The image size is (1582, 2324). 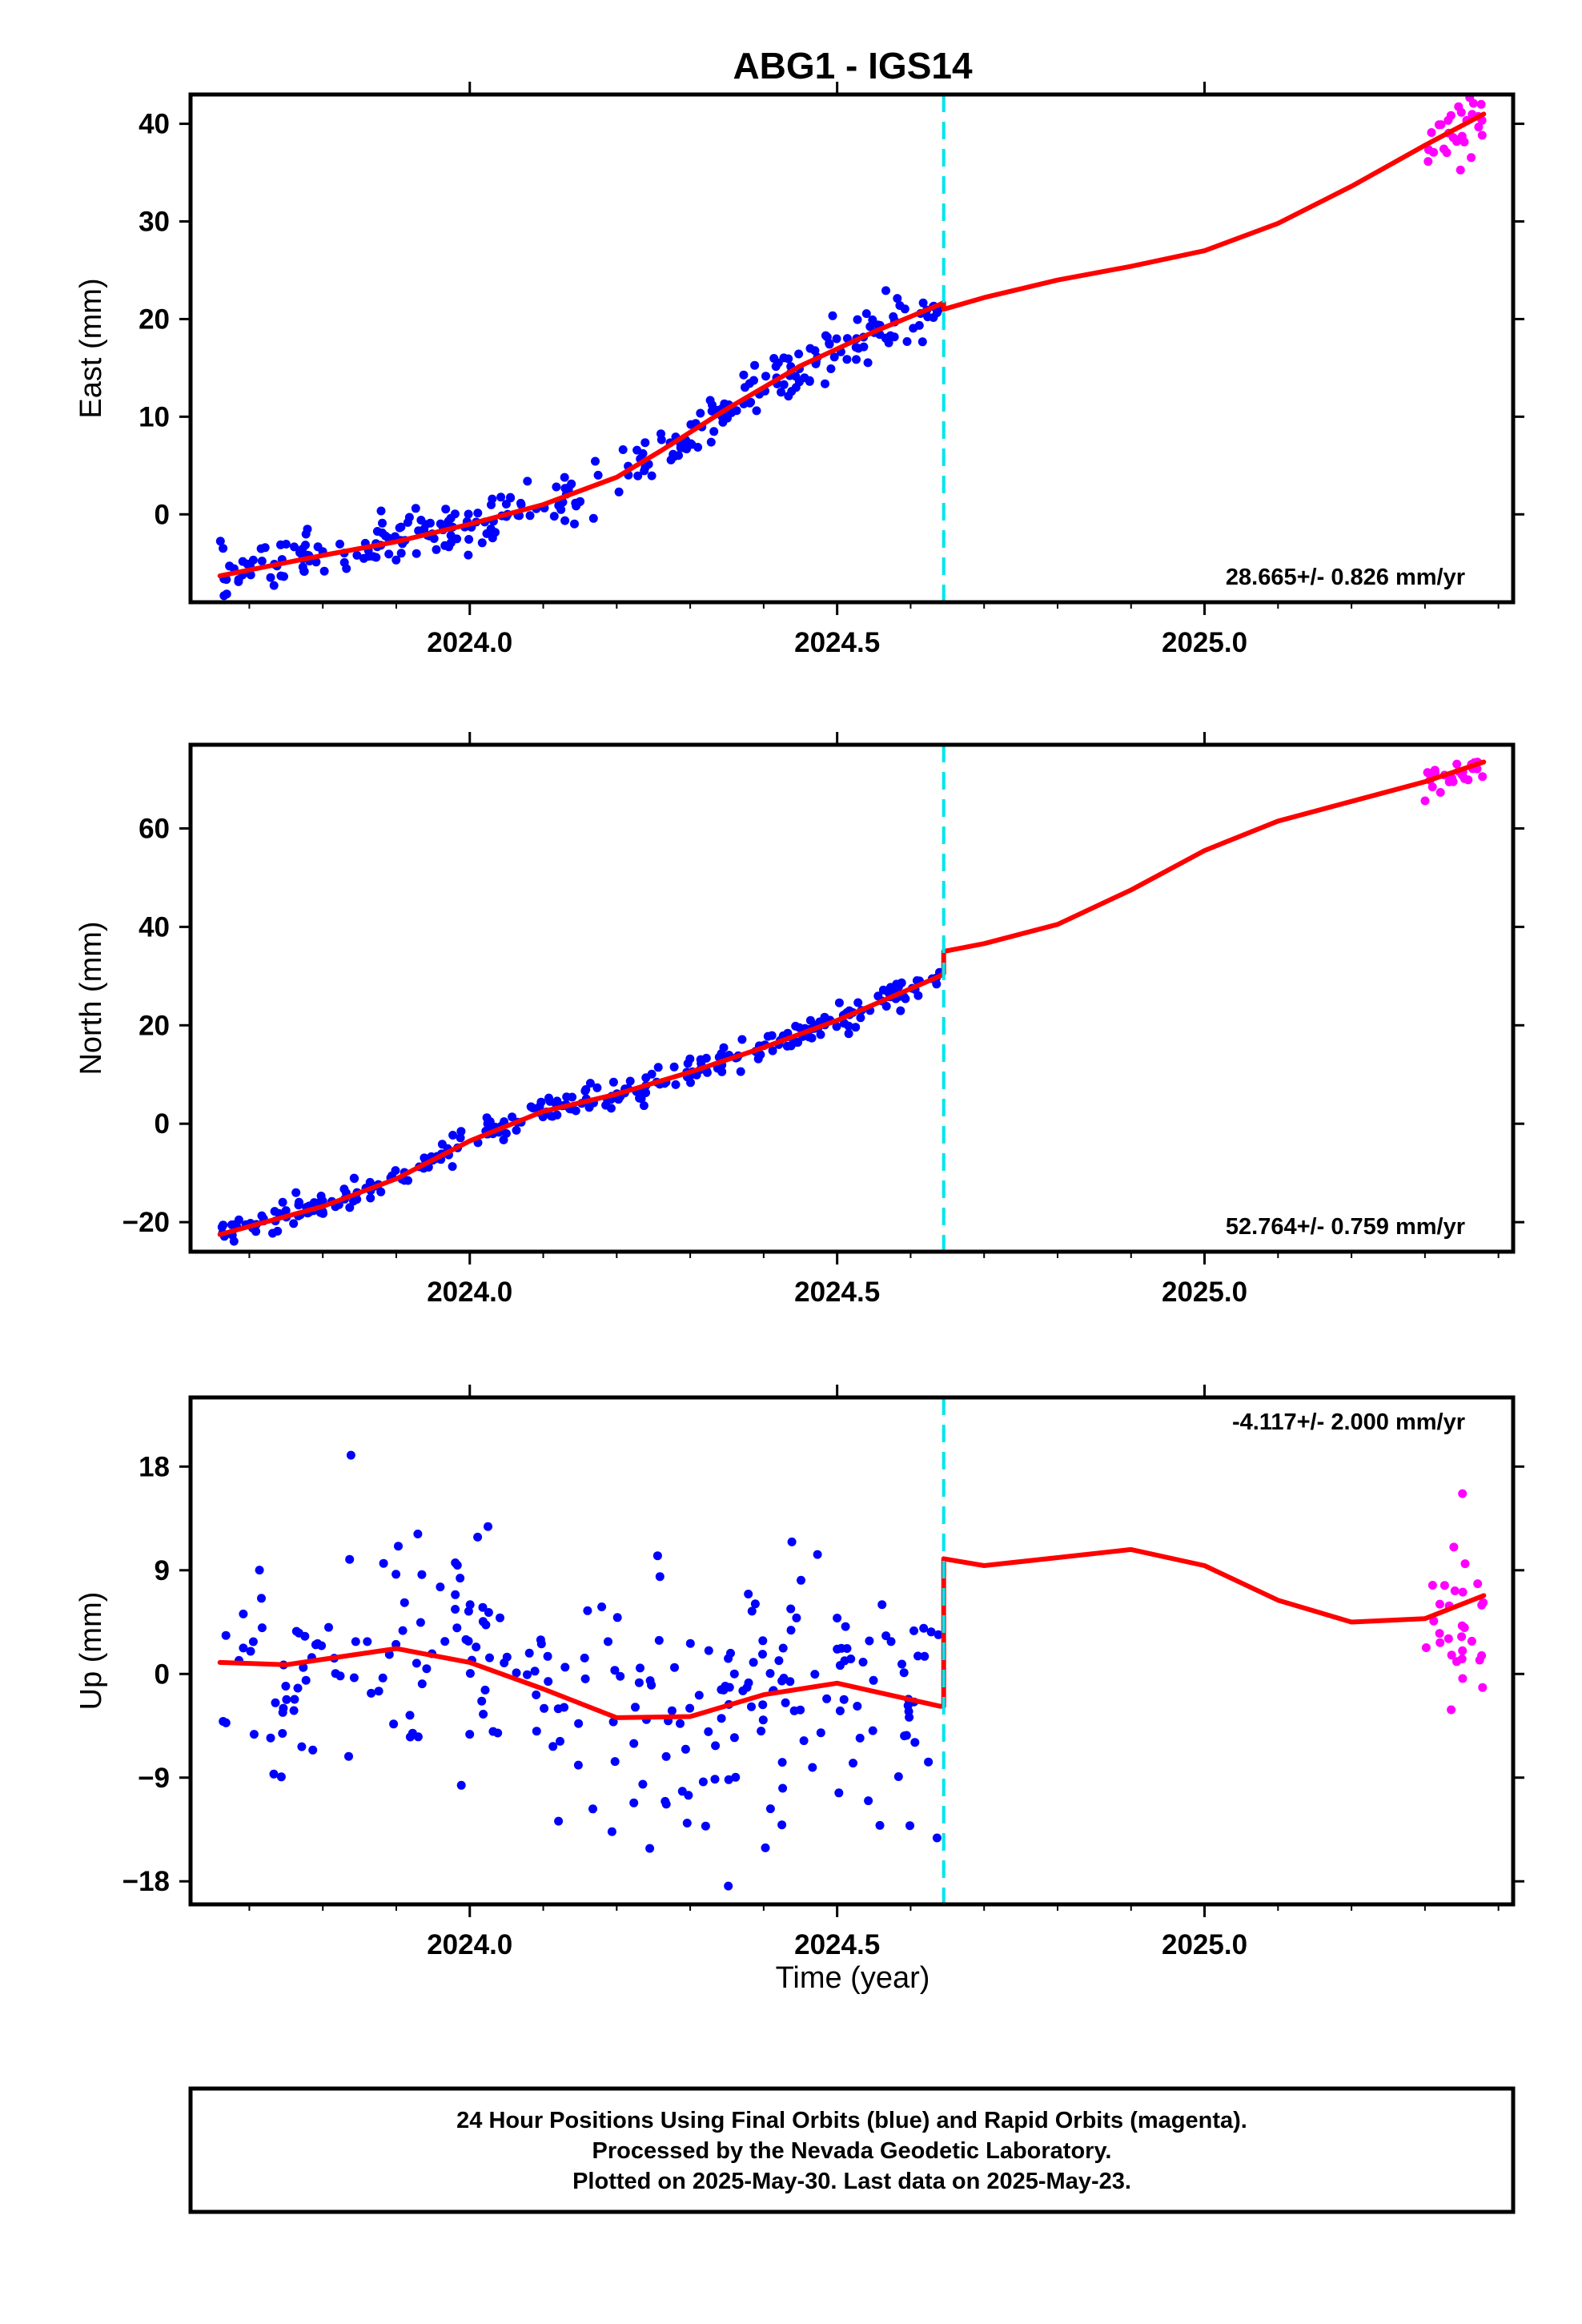 I want to click on y-tick-label: −9, so click(x=154, y=1778).